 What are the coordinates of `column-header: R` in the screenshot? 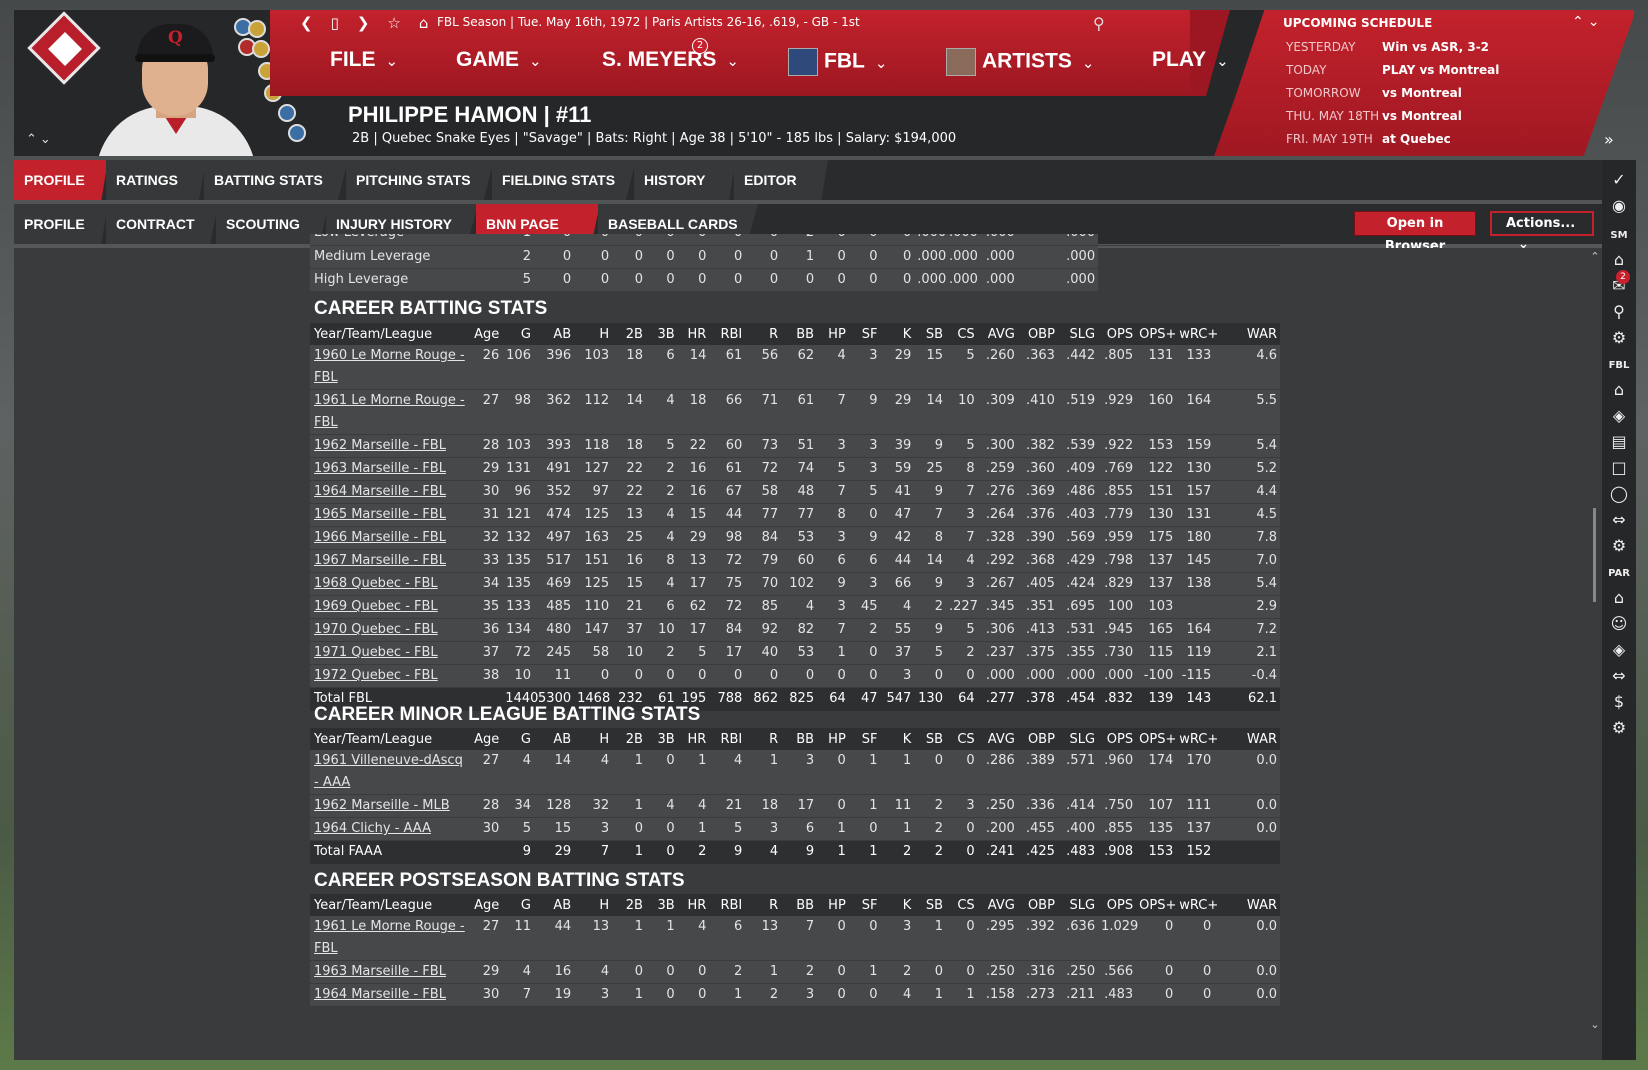 It's located at (763, 334).